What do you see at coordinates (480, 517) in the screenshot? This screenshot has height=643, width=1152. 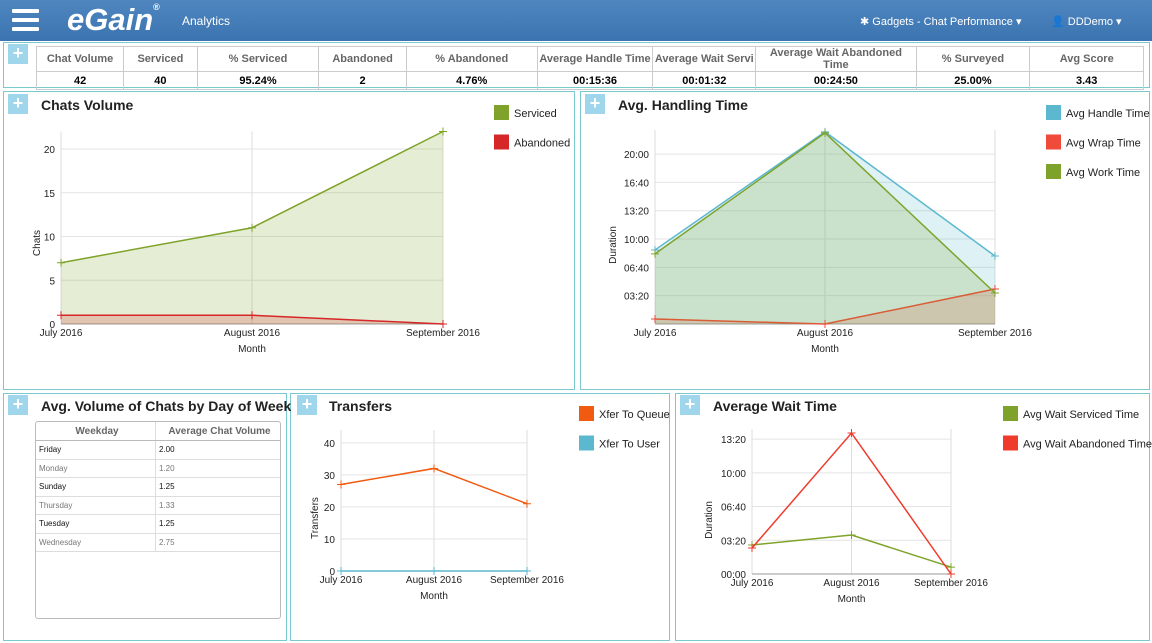 I see `panel` at bounding box center [480, 517].